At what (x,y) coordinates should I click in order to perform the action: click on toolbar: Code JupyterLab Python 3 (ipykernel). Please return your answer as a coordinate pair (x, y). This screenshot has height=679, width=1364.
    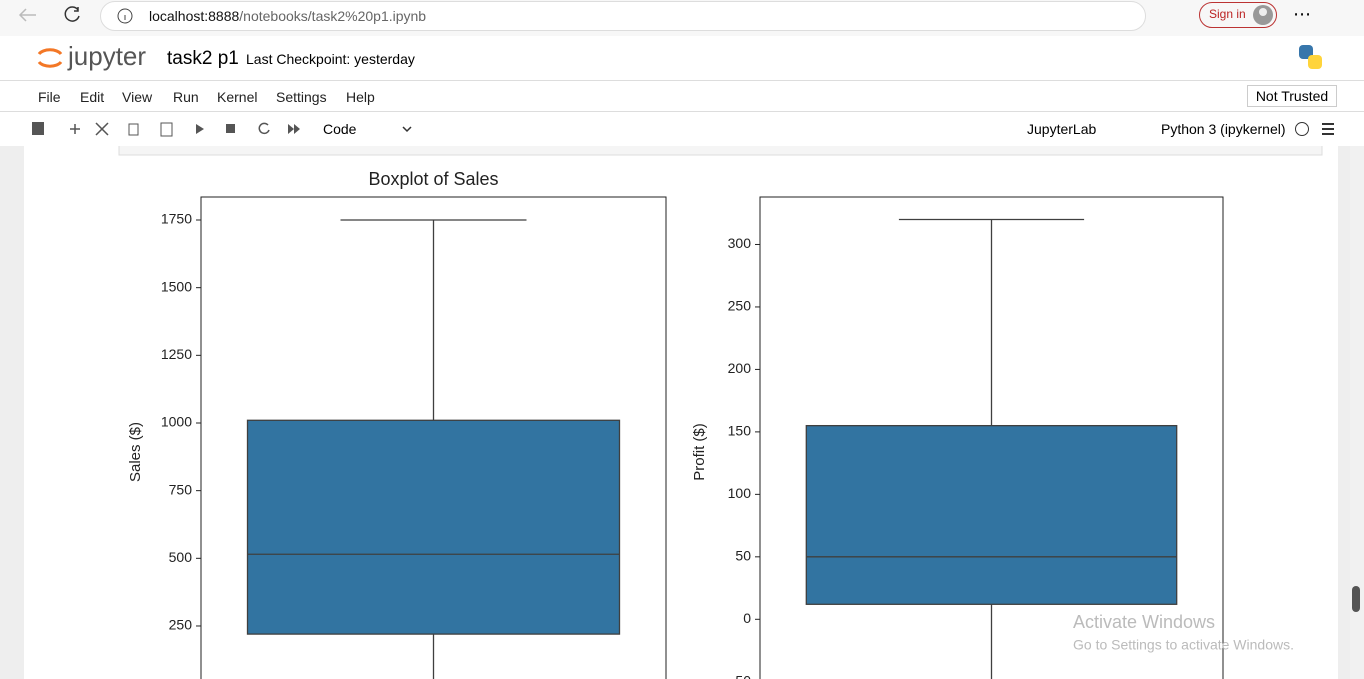
    Looking at the image, I should click on (682, 129).